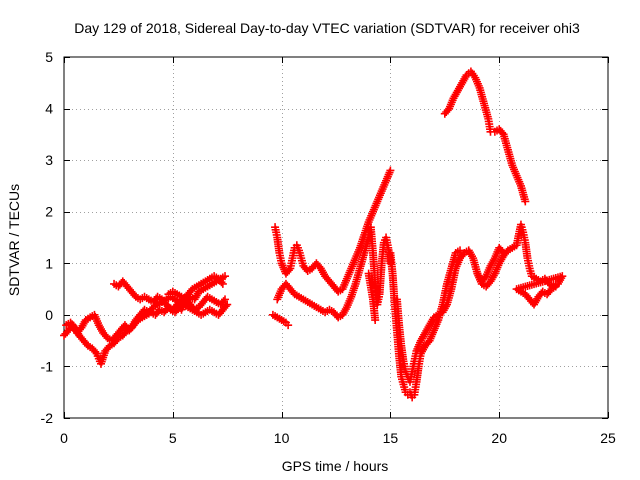  I want to click on y-tick-label: 1, so click(49, 263).